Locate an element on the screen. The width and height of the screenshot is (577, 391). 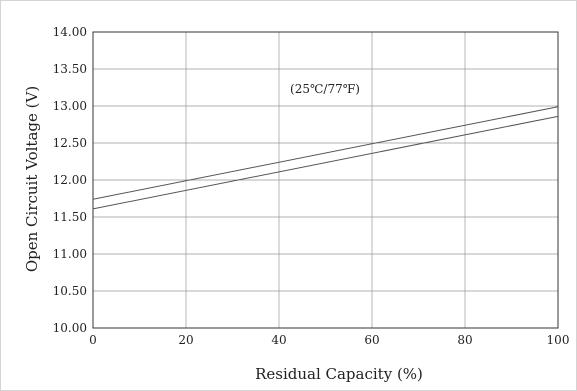
temperature-annotation: (25℃/77℉) is located at coordinates (325, 89).